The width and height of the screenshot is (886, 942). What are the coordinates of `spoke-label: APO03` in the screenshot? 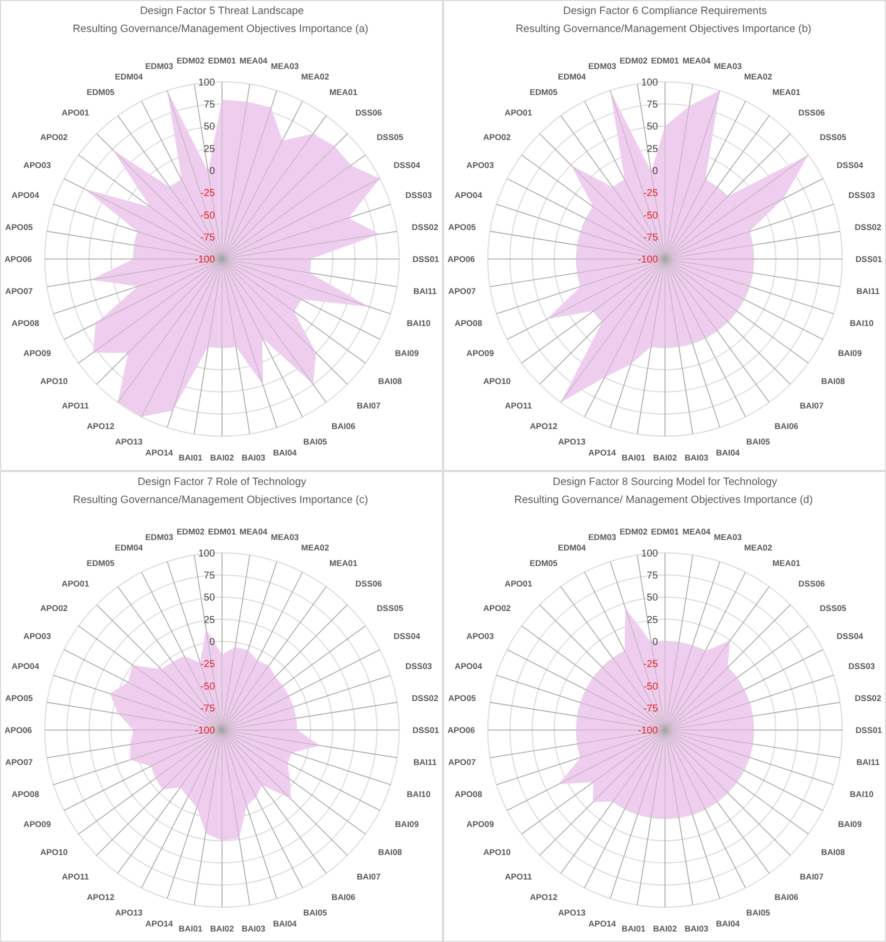 It's located at (37, 635).